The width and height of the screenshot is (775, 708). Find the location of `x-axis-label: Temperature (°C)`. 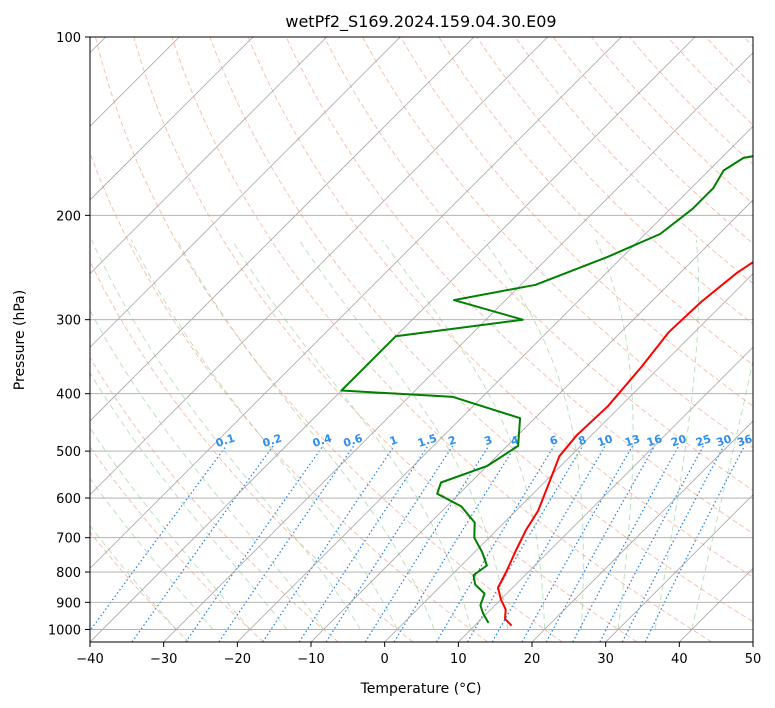

x-axis-label: Temperature (°C) is located at coordinates (421, 689).